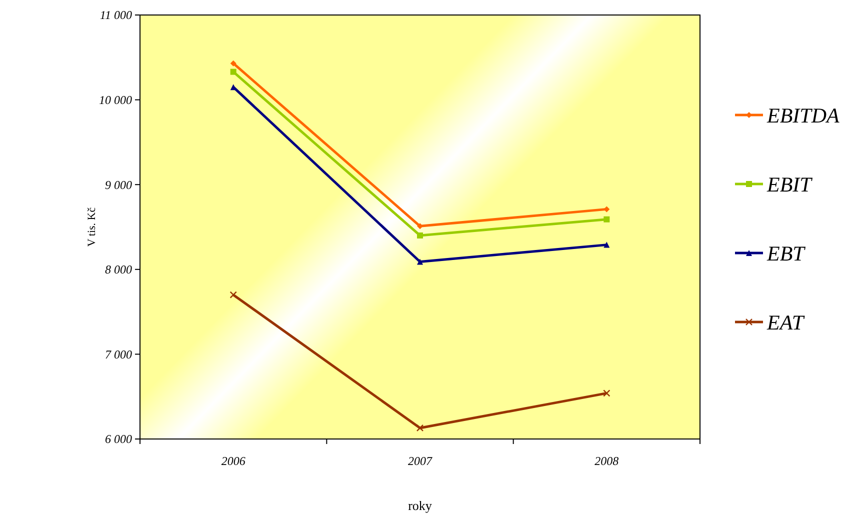 The width and height of the screenshot is (850, 527). I want to click on legend-label: EBIT, so click(789, 184).